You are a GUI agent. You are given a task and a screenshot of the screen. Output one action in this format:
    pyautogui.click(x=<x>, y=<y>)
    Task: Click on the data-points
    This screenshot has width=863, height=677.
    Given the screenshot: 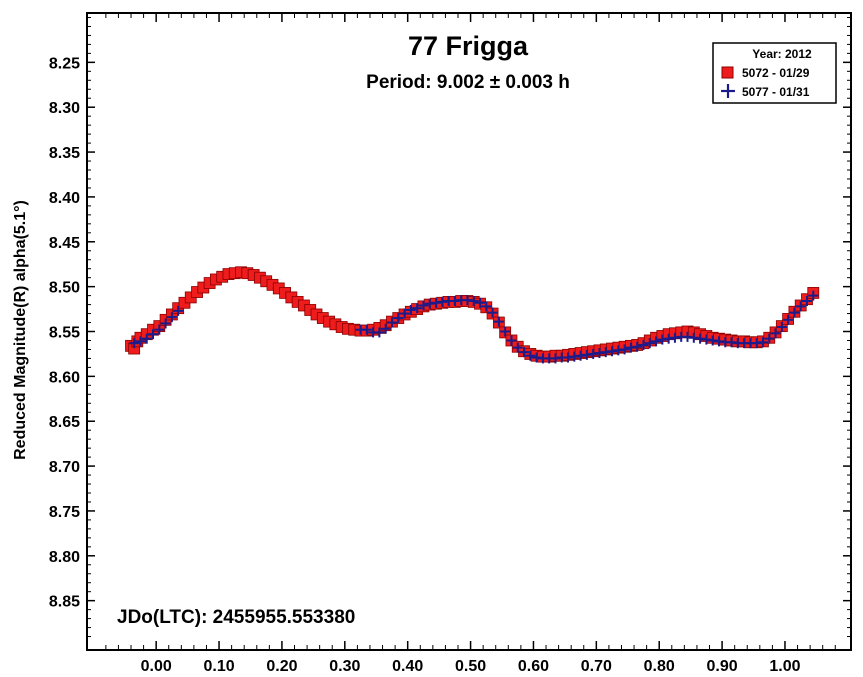 What is the action you would take?
    pyautogui.click(x=472, y=315)
    